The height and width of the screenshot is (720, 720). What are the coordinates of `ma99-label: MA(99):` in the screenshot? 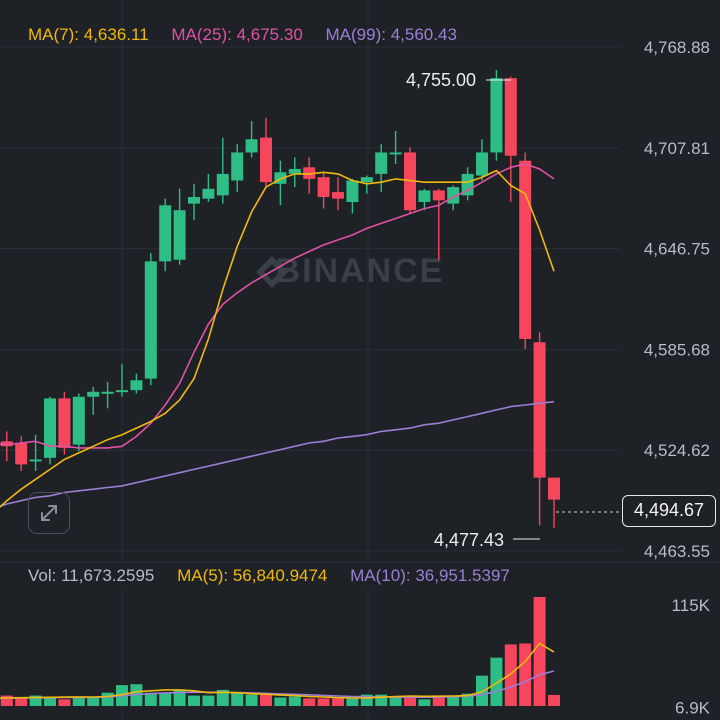 It's located at (355, 34).